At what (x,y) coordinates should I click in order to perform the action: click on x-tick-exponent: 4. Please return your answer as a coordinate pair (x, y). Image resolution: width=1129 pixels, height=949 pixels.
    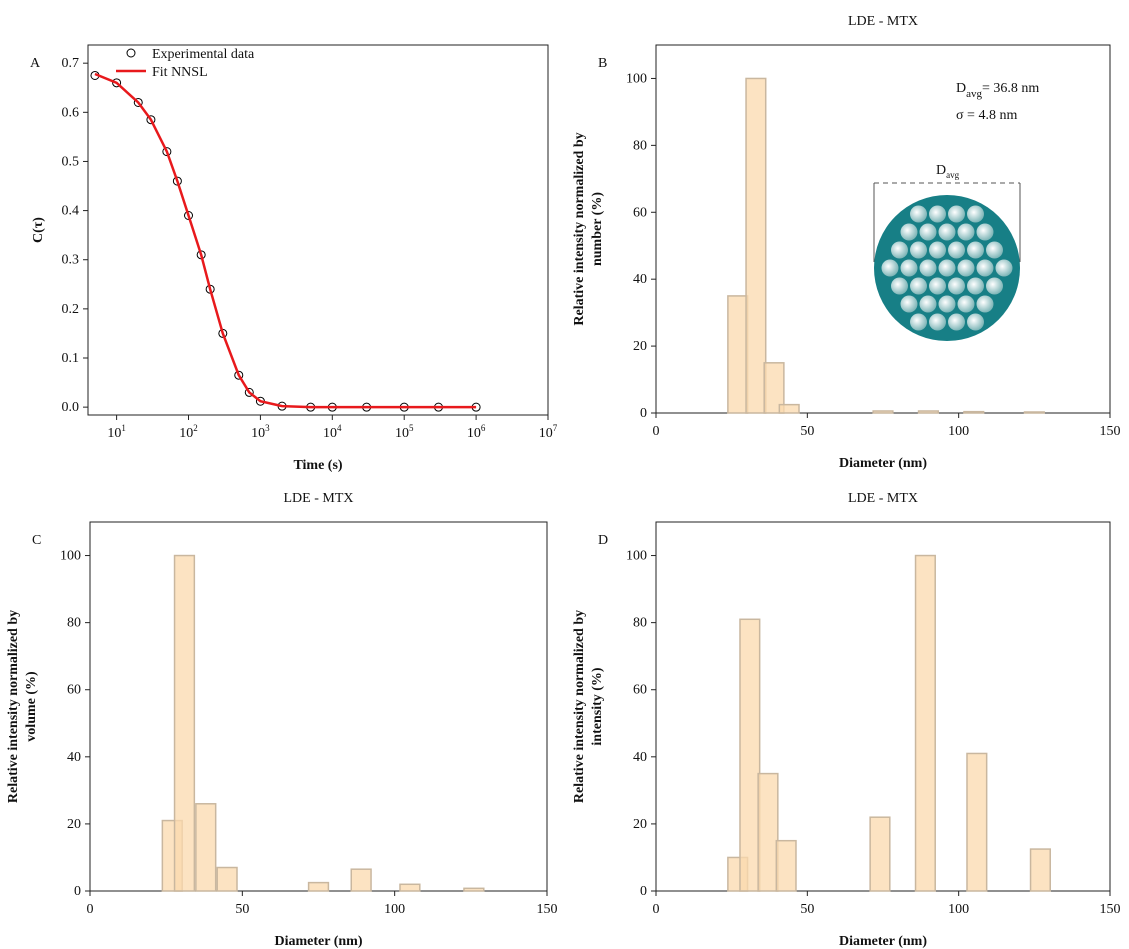
    Looking at the image, I should click on (339, 428).